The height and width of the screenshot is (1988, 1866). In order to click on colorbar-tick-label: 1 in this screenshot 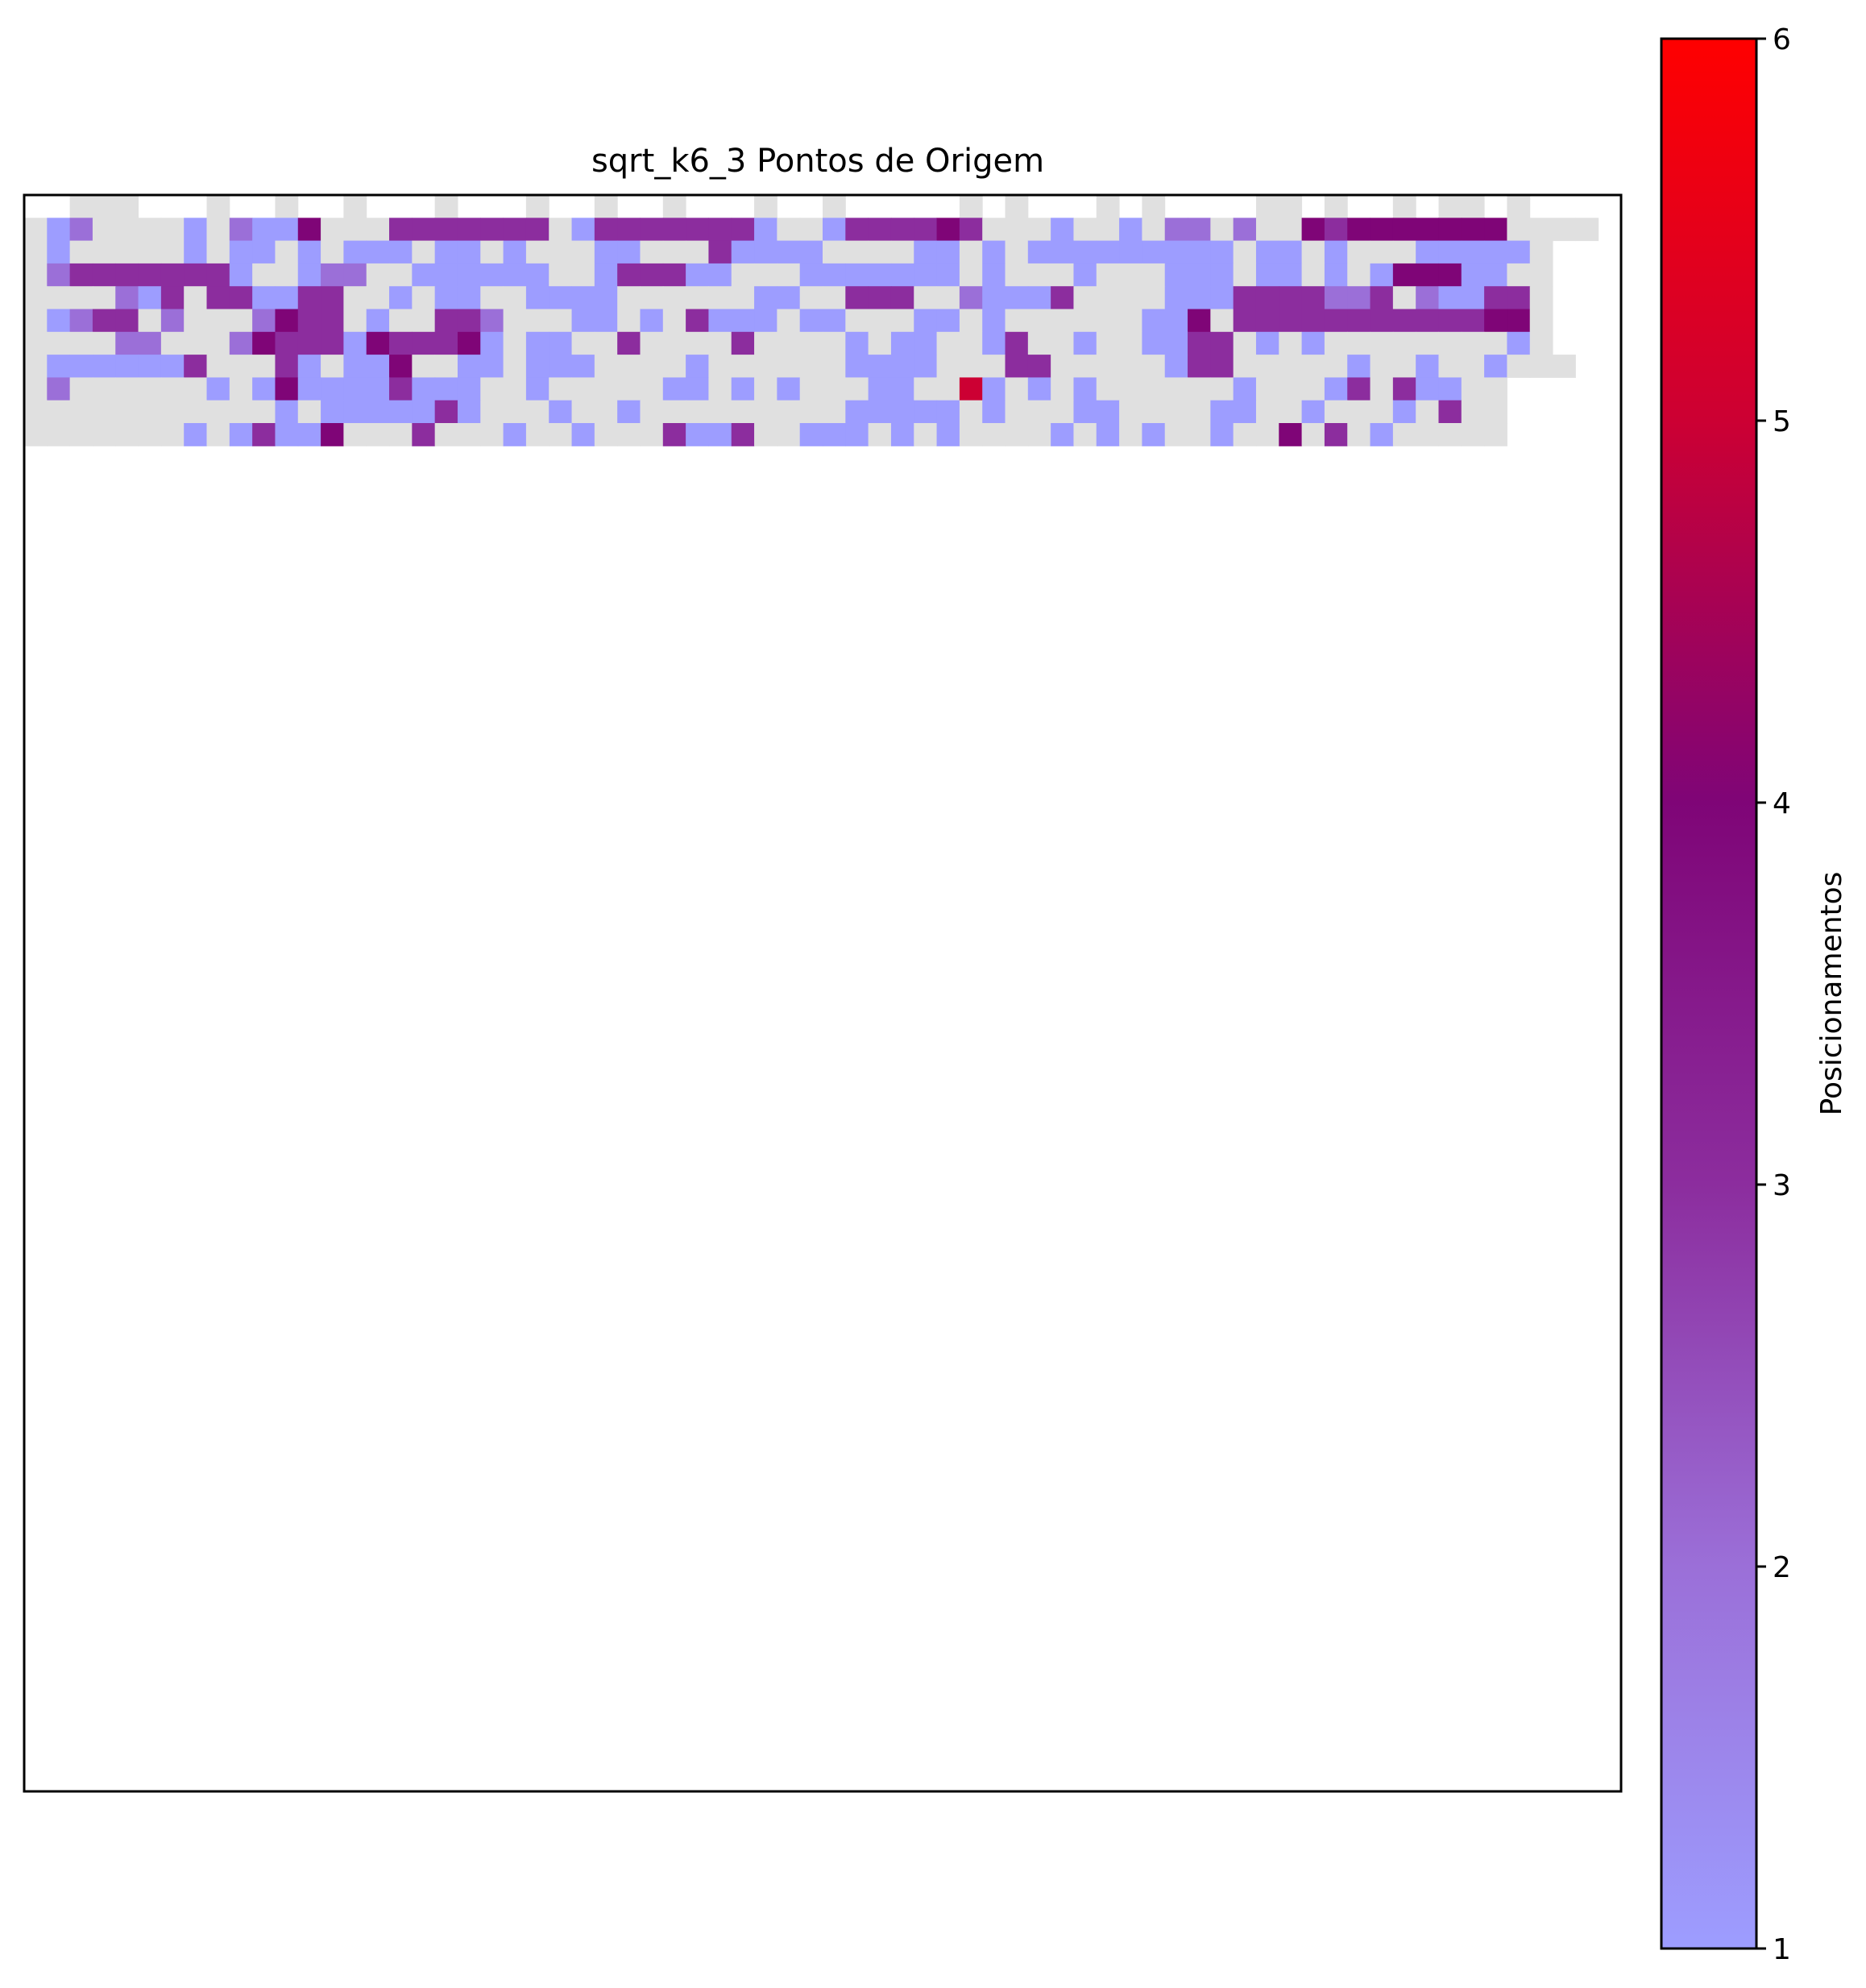, I will do `click(1782, 1950)`.